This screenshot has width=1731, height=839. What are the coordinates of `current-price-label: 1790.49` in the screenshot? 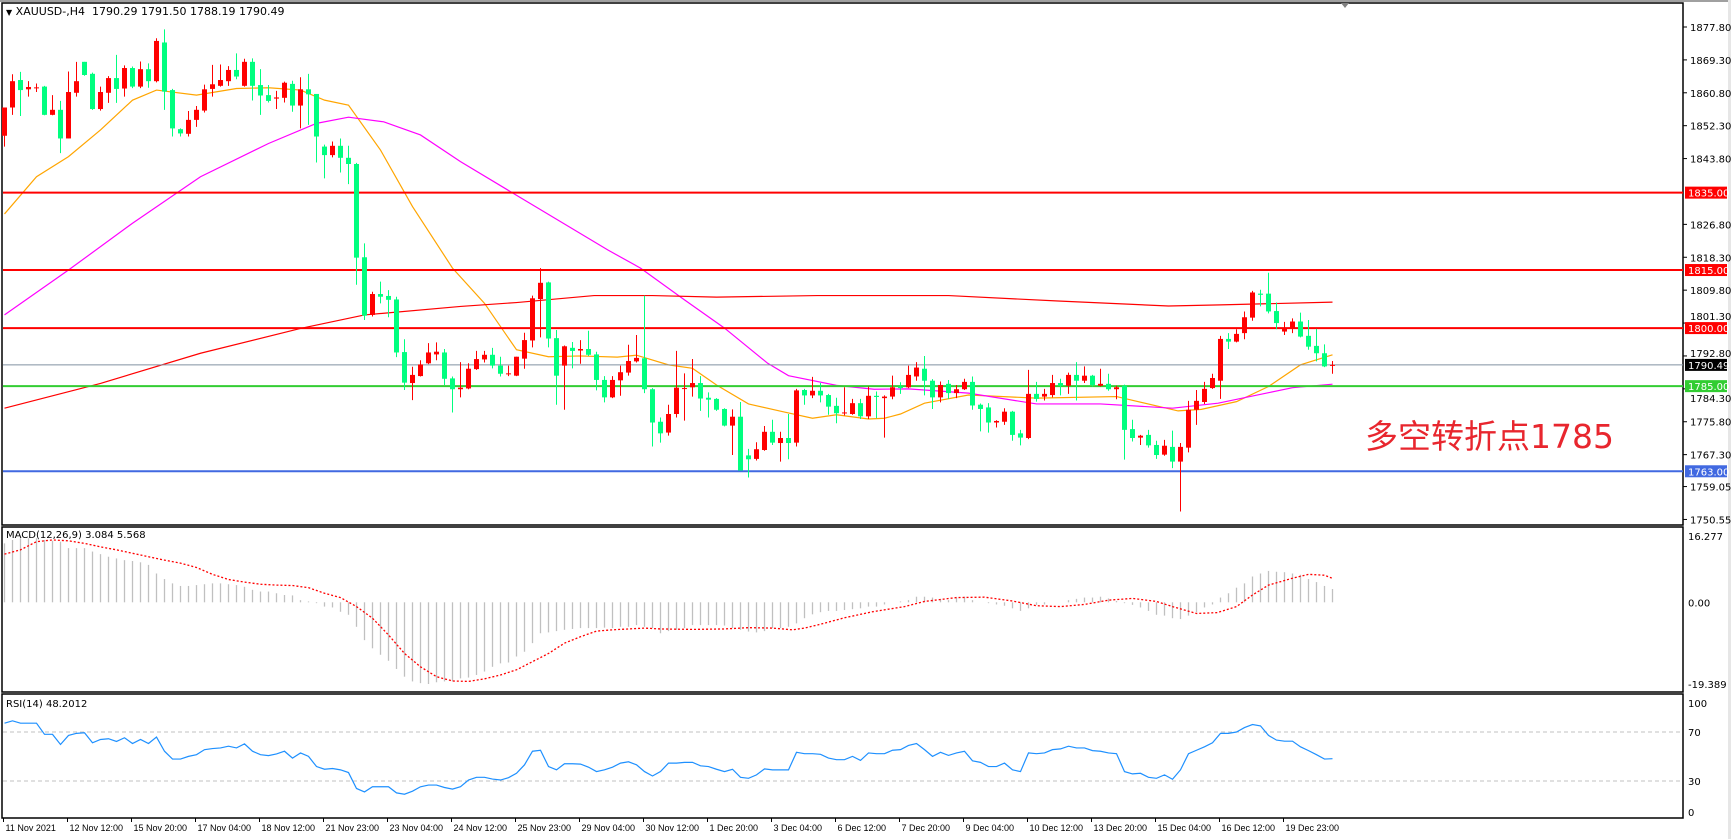 It's located at (1708, 366).